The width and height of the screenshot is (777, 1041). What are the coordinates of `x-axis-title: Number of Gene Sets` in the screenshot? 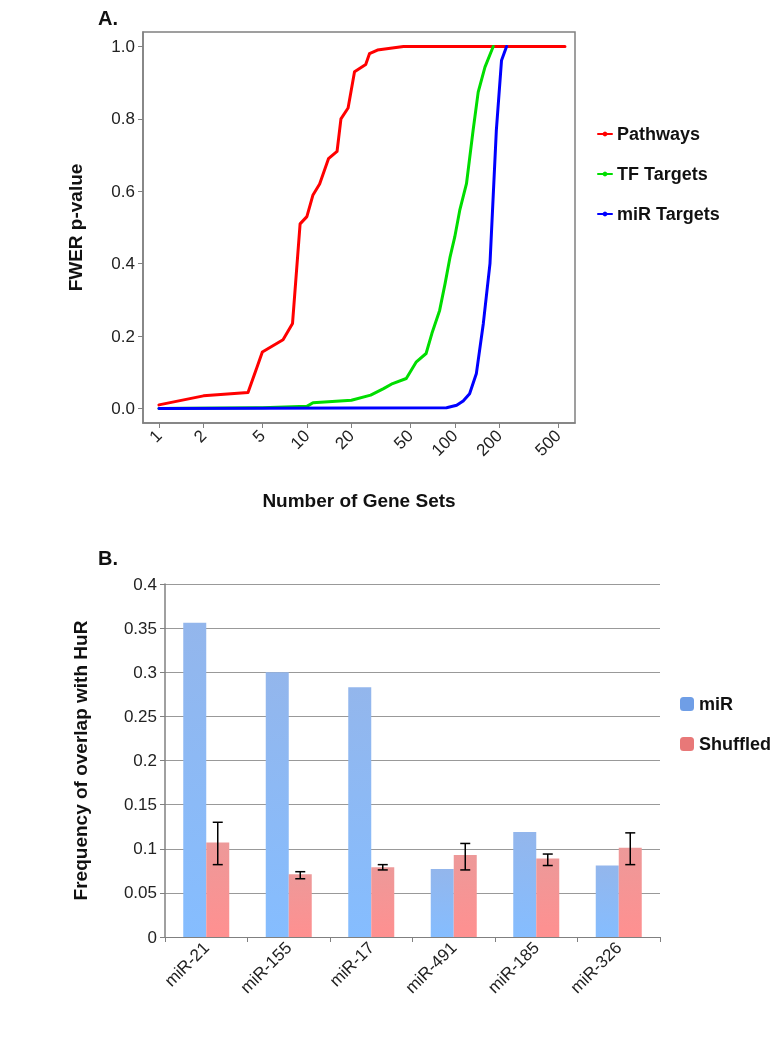 It's located at (359, 500).